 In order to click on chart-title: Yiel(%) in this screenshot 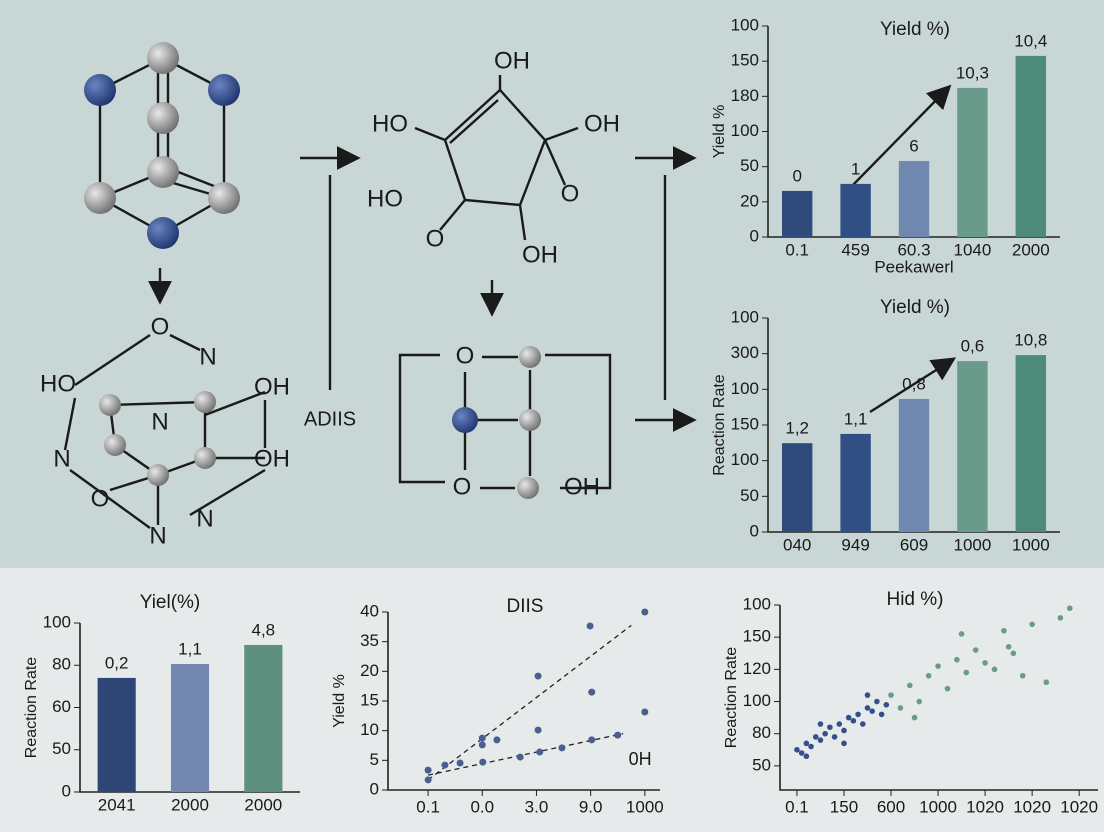, I will do `click(170, 602)`.